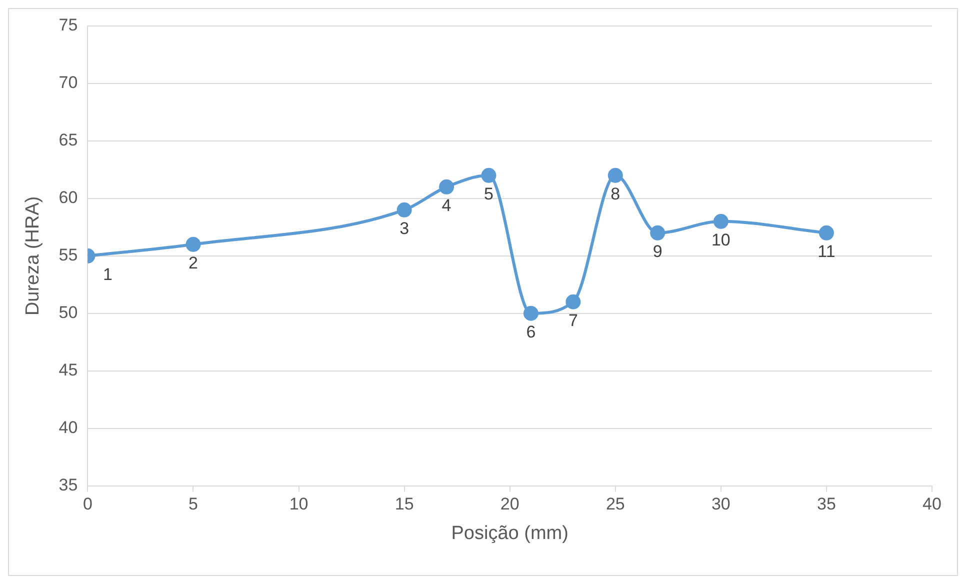 Image resolution: width=962 pixels, height=579 pixels. What do you see at coordinates (193, 263) in the screenshot?
I see `annotation: 2` at bounding box center [193, 263].